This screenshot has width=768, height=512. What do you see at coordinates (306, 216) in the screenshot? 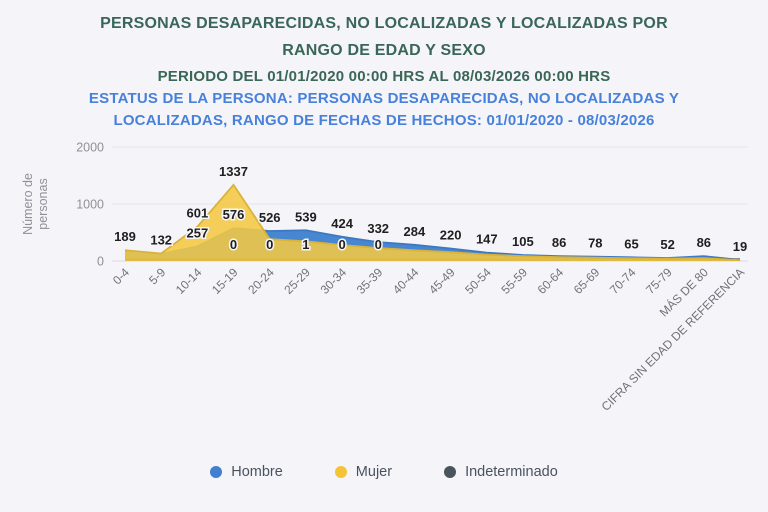
I see `data-label-hombre-25-29: 539` at bounding box center [306, 216].